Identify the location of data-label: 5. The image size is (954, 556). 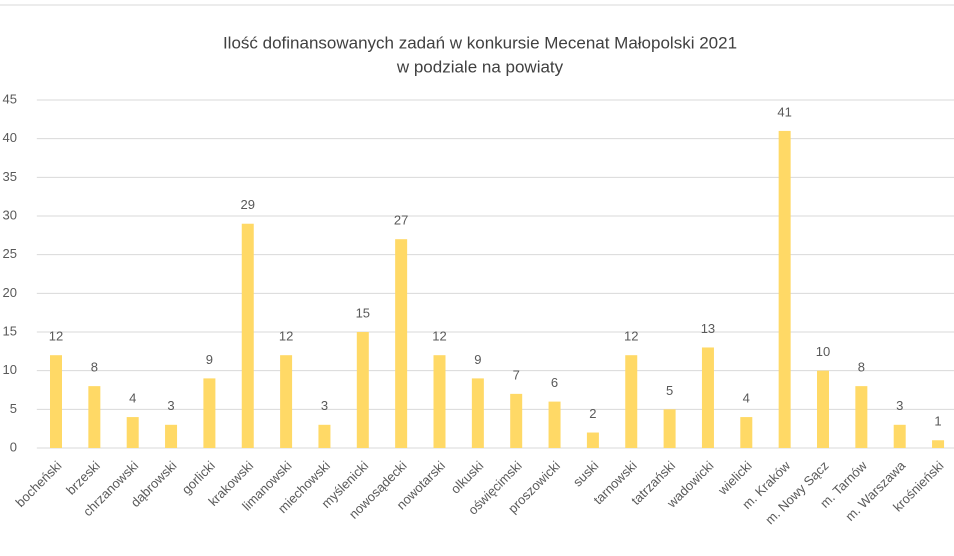
(669, 390).